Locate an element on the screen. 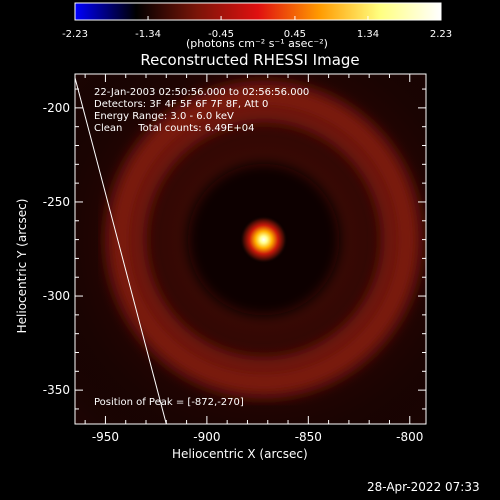 Image resolution: width=500 pixels, height=500 pixels. y-tick-label: -350 is located at coordinates (56, 390).